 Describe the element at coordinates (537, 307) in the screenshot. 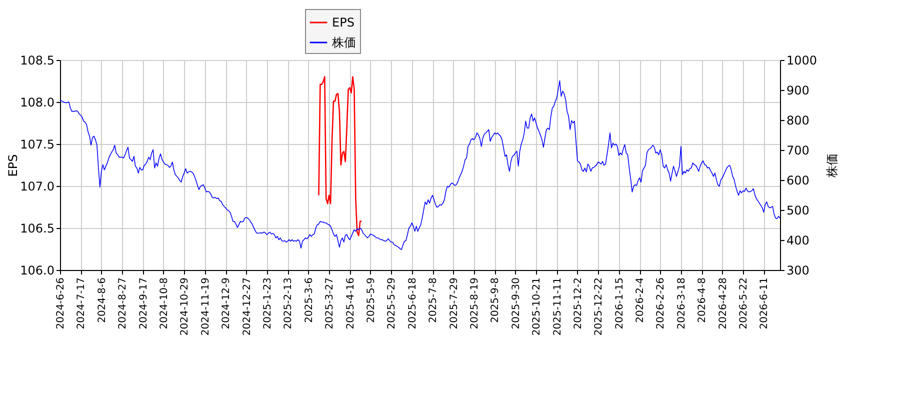

I see `x-tick-label: 2025-10-21` at that location.